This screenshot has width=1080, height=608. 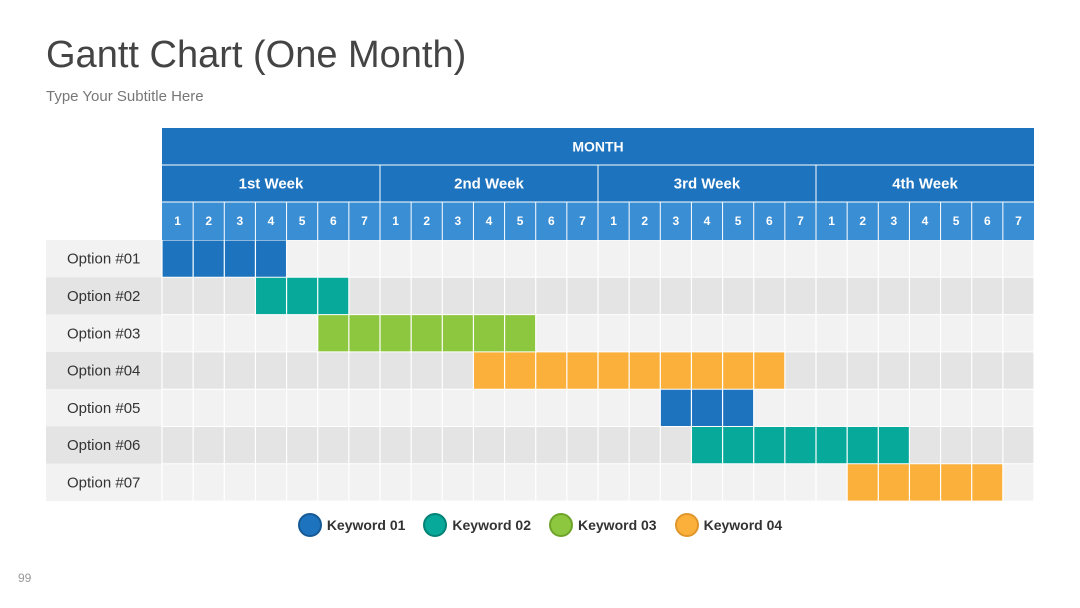 What do you see at coordinates (617, 525) in the screenshot?
I see `legend-label: Keyword 03` at bounding box center [617, 525].